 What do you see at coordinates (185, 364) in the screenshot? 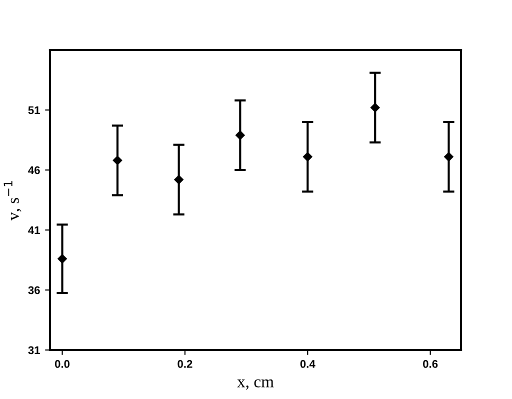
I see `x-tick-label: 0.2` at bounding box center [185, 364].